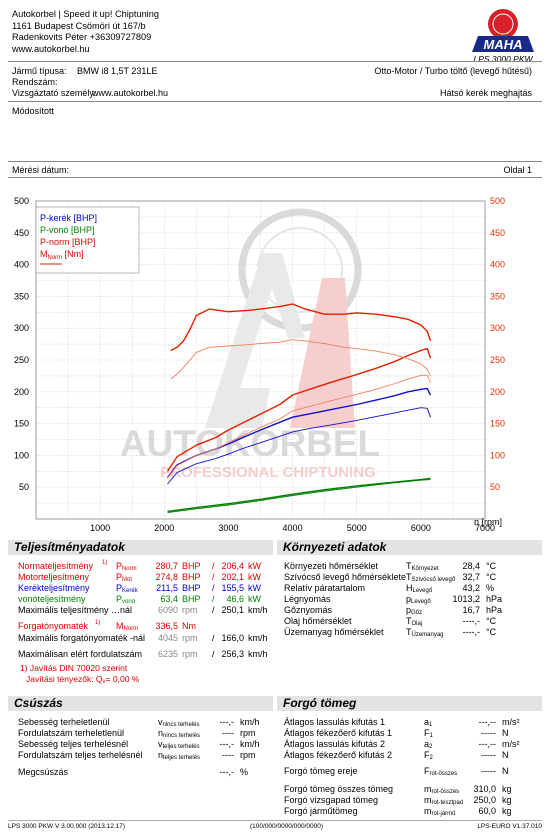  I want to click on env-row-symbol: TOlaj, so click(414, 621).